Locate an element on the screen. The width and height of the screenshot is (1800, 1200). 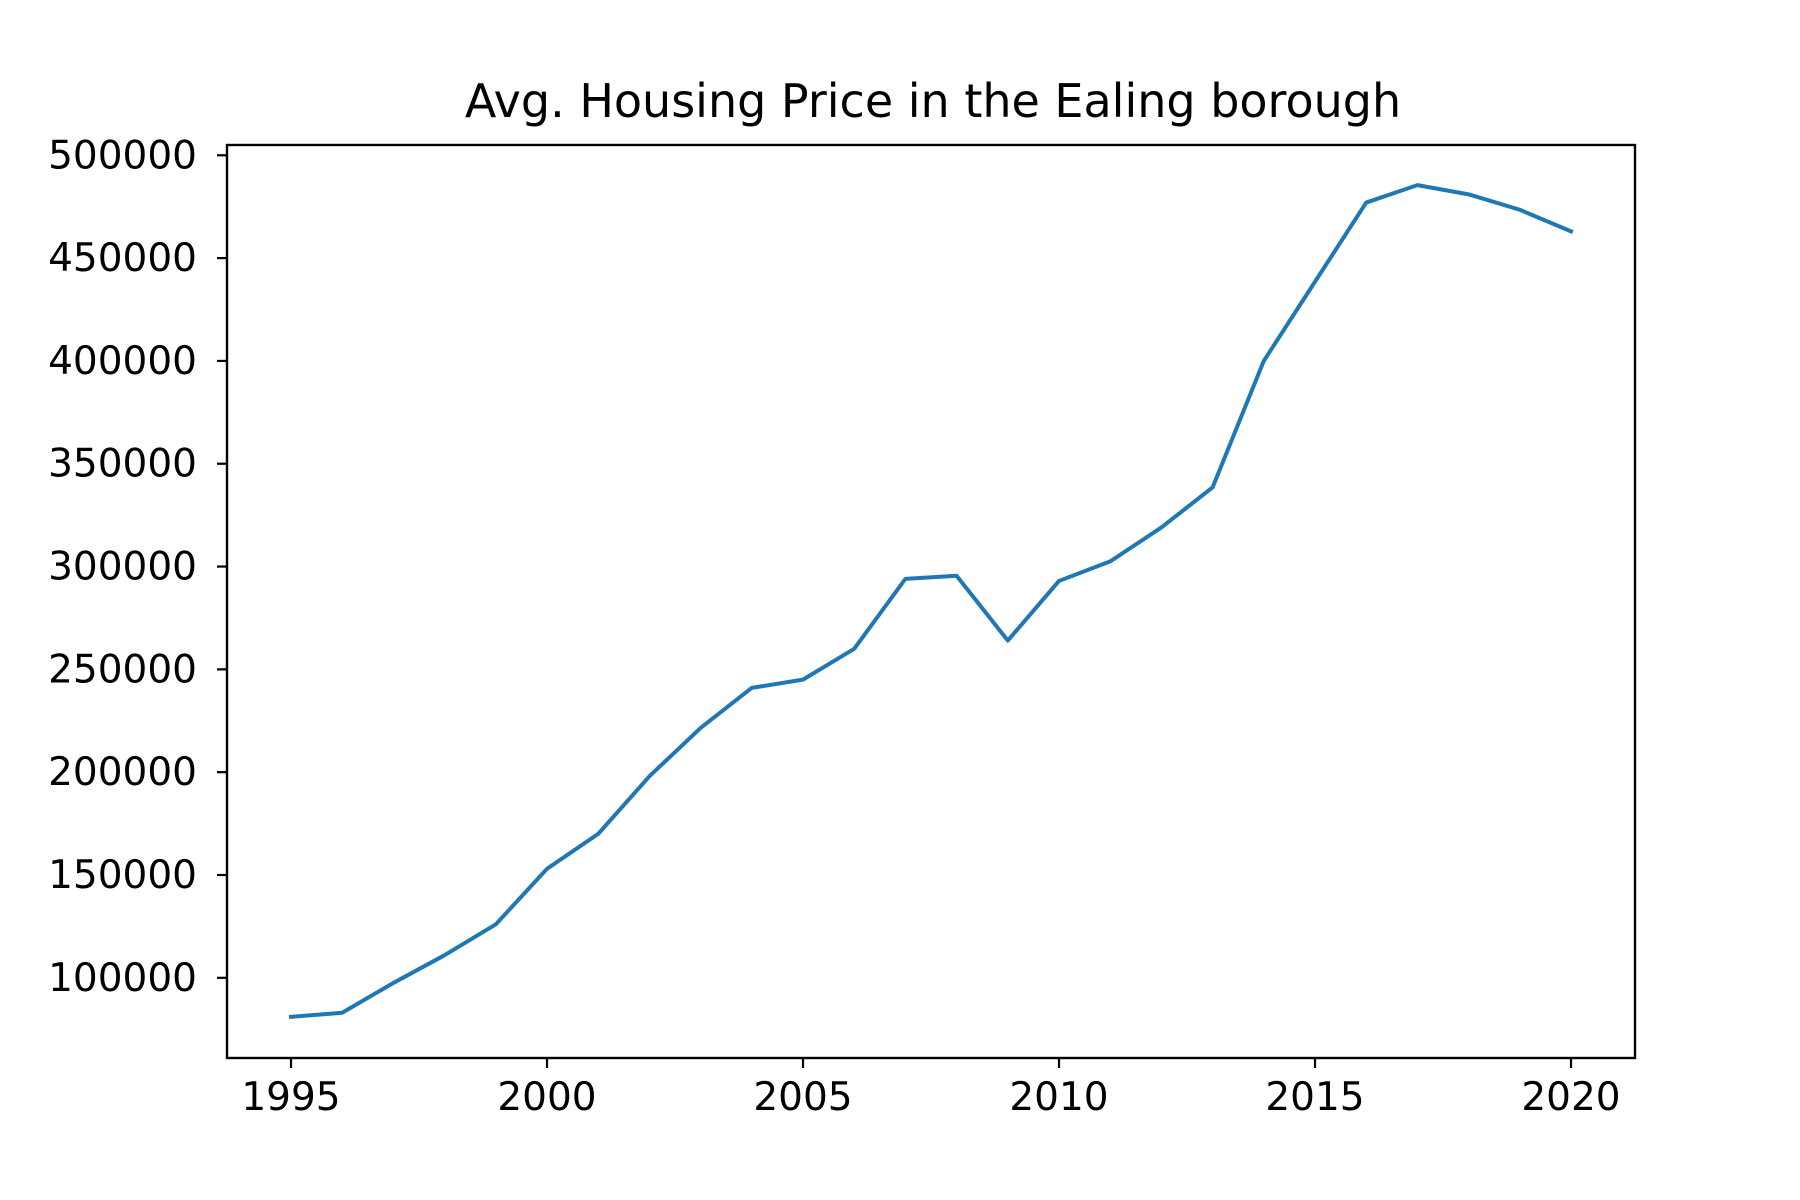
y-tick-label: 400000 is located at coordinates (122, 361).